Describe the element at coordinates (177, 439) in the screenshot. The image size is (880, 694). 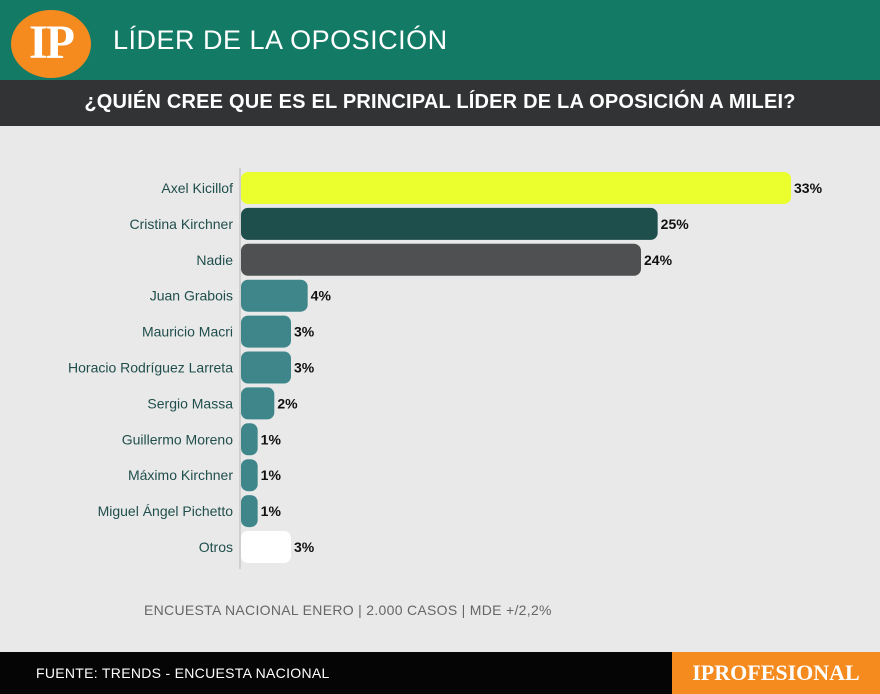
I see `category-label: Guillermo Moreno` at that location.